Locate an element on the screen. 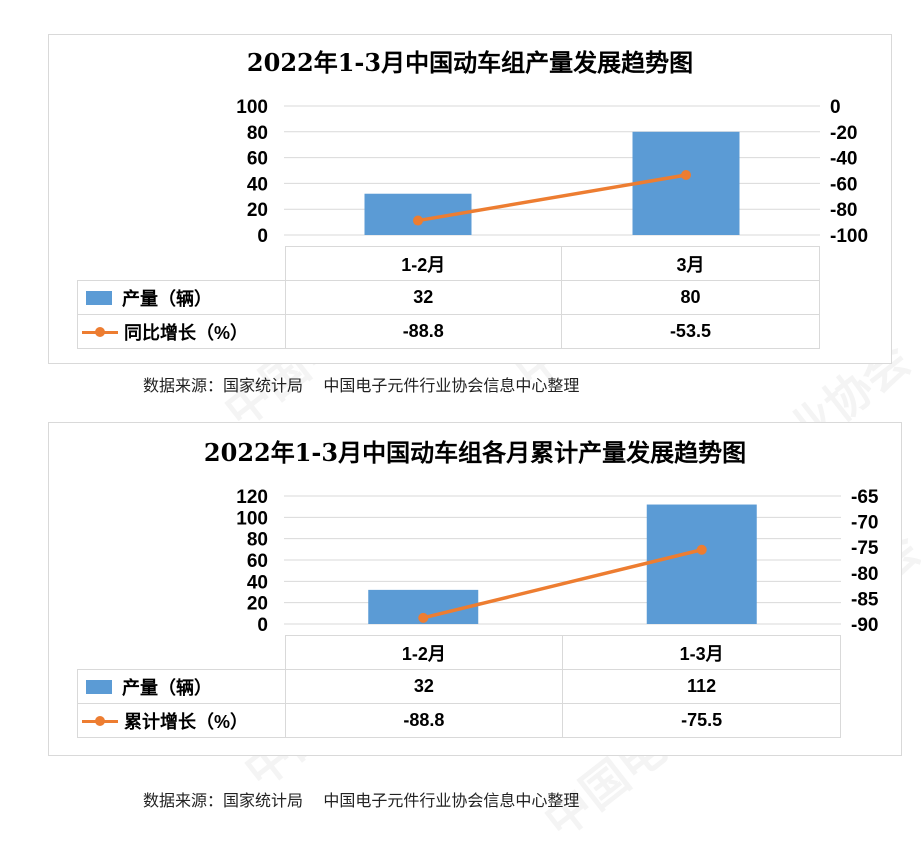 The width and height of the screenshot is (921, 851). y2-tick-label: -60 is located at coordinates (843, 184).